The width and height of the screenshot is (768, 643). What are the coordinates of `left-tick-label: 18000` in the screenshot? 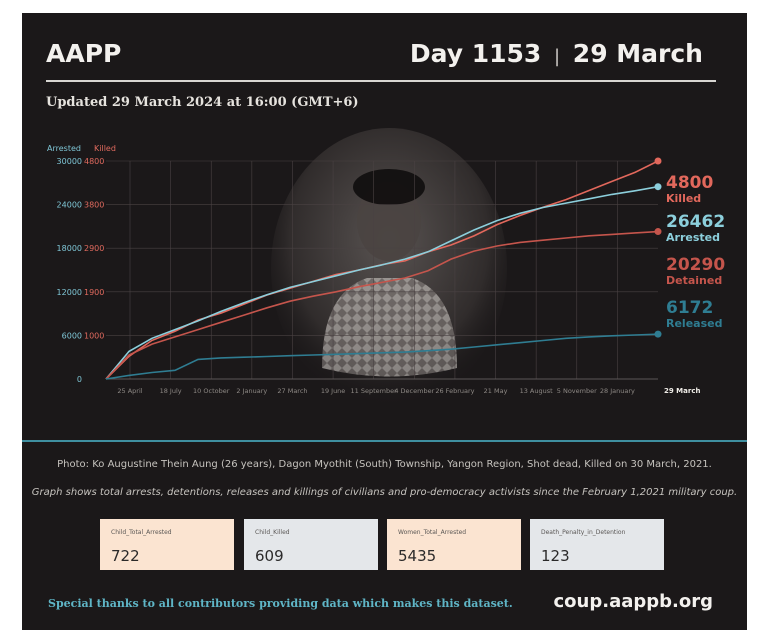 It's located at (69, 248).